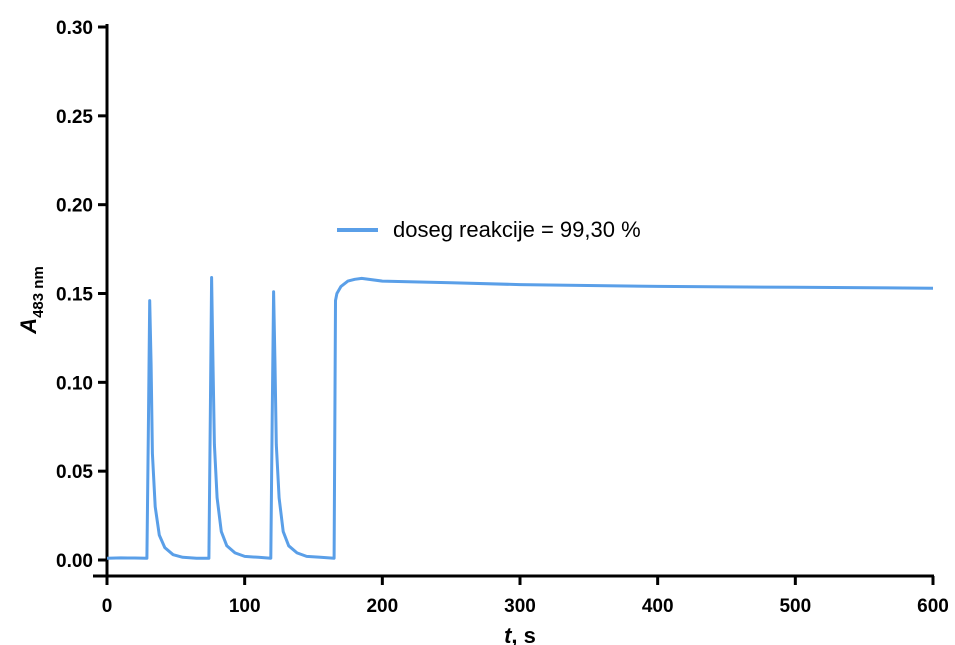 The height and width of the screenshot is (645, 955). I want to click on x-axis-title: t, s, so click(520, 634).